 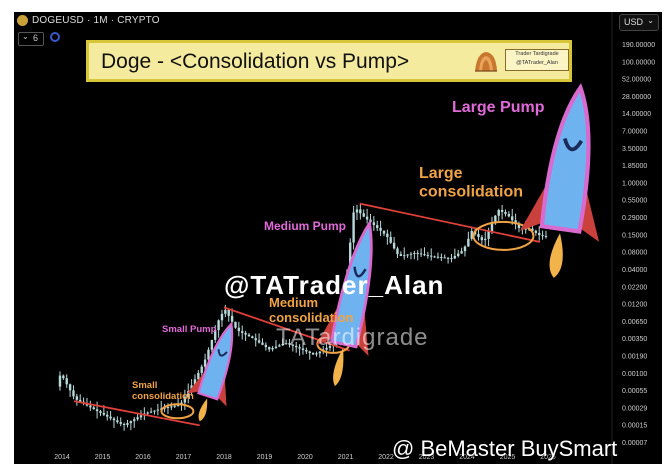 What do you see at coordinates (636, 80) in the screenshot?
I see `y-tick-label: 52.00000` at bounding box center [636, 80].